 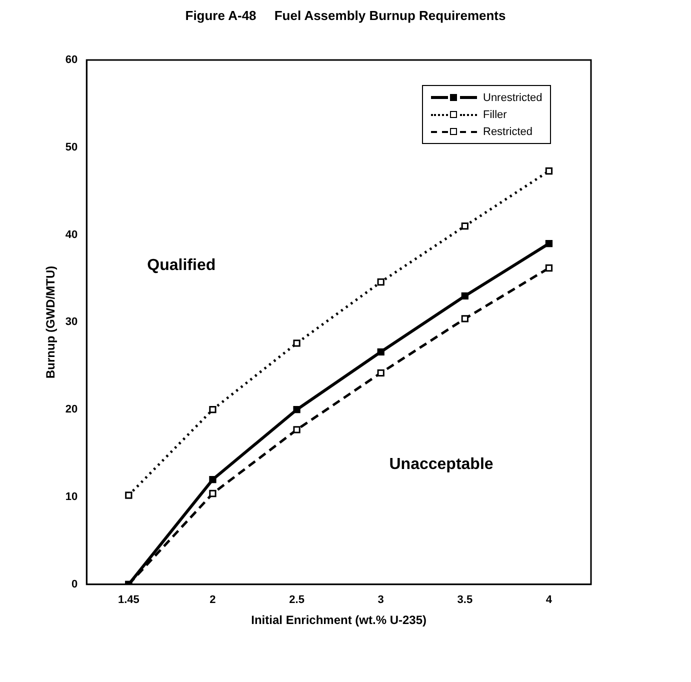 I want to click on x-tick-label: 2, so click(x=213, y=600).